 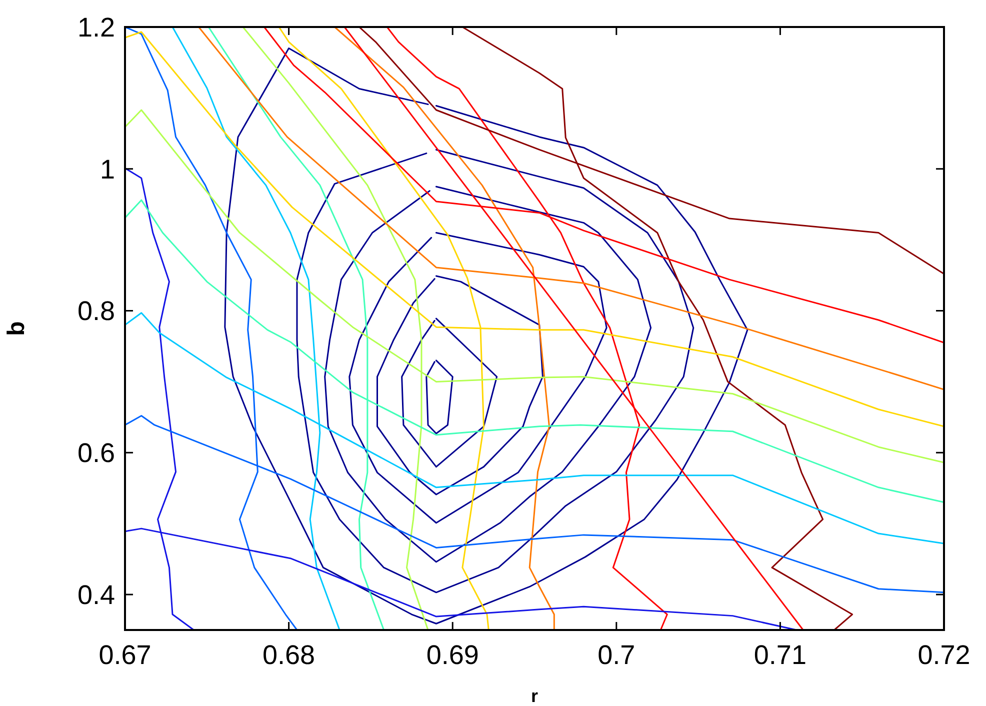 What do you see at coordinates (96, 453) in the screenshot?
I see `y-tick-label: 0.6` at bounding box center [96, 453].